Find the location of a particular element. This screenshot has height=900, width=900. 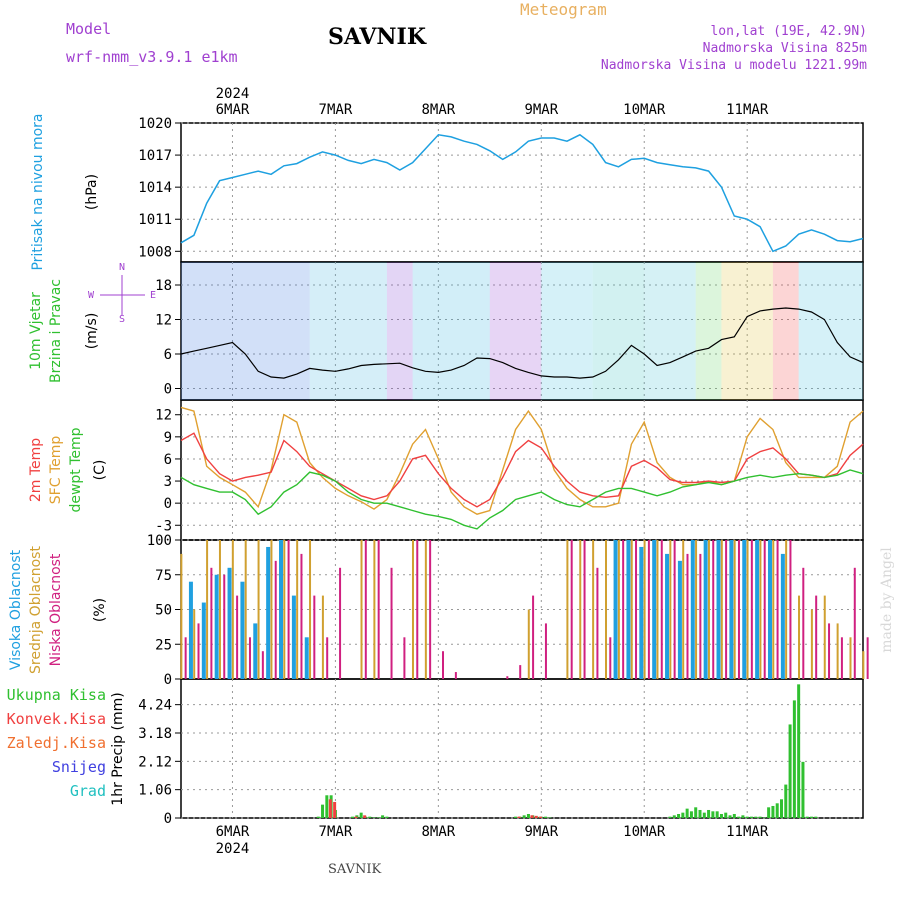

y-tick-label: 1020 is located at coordinates (155, 124).